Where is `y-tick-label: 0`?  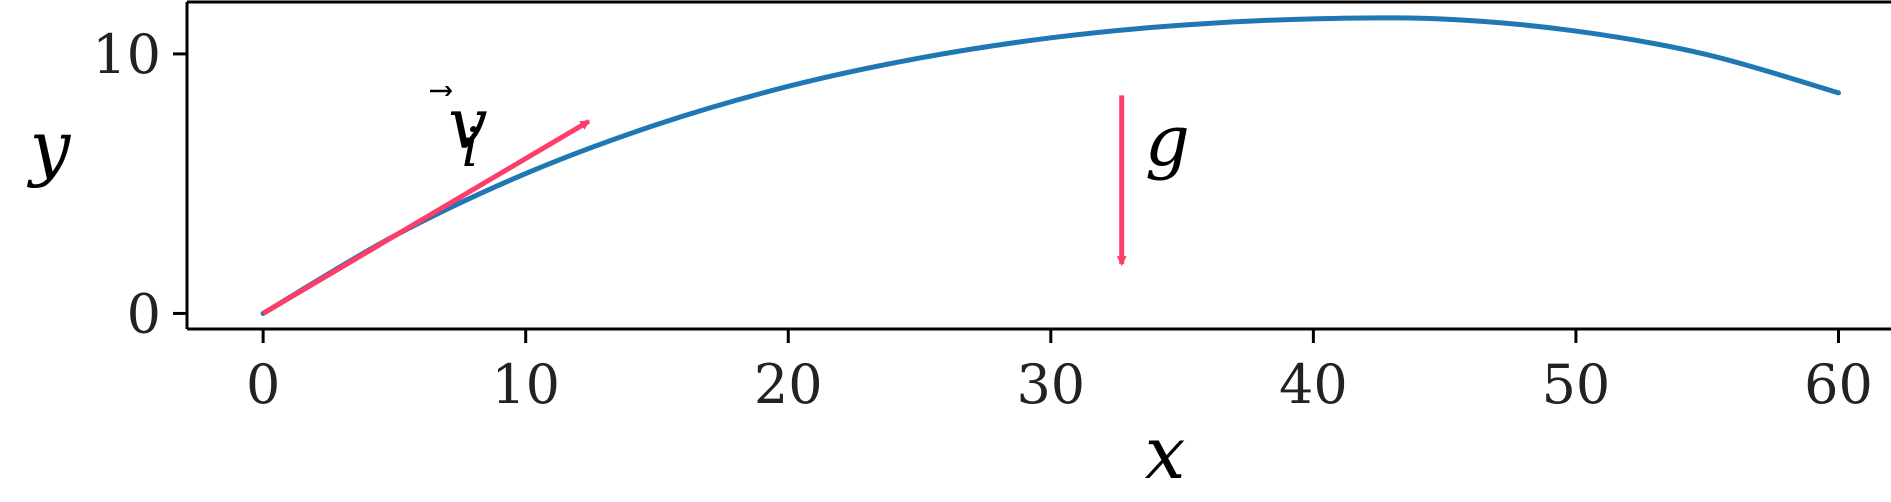
y-tick-label: 0 is located at coordinates (144, 313).